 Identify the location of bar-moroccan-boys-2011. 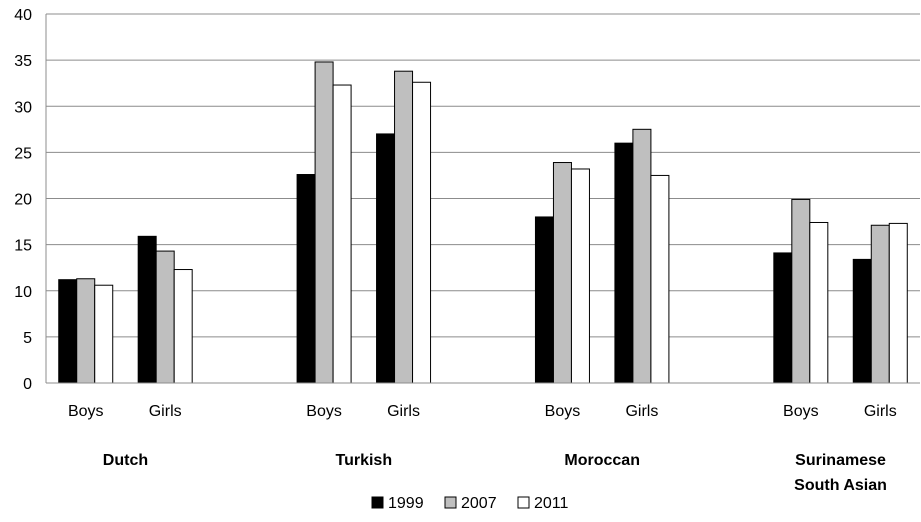
(580, 276).